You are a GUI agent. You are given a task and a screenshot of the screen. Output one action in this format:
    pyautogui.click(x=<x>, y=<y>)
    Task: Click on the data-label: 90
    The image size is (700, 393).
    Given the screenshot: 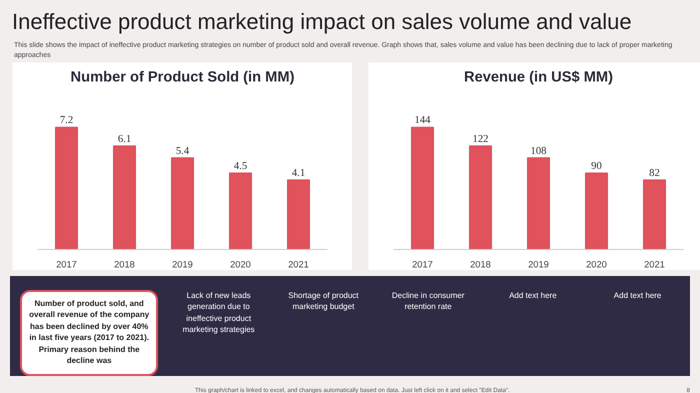 What is the action you would take?
    pyautogui.click(x=596, y=166)
    